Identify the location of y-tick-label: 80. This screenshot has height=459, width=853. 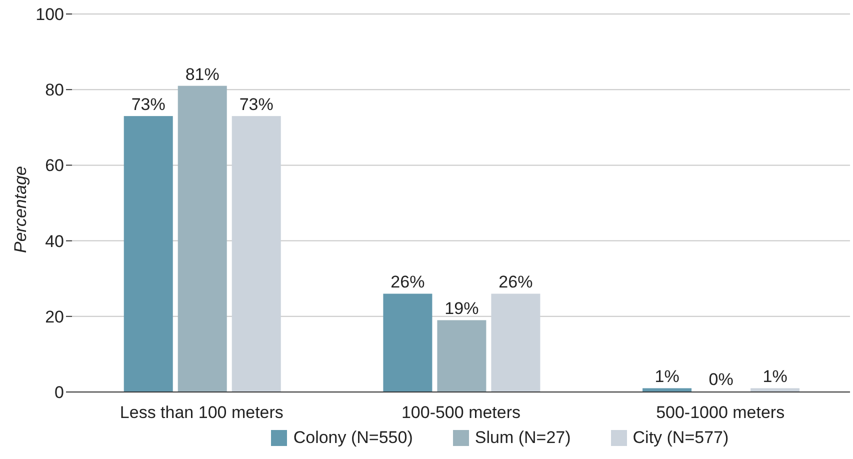
(54, 90).